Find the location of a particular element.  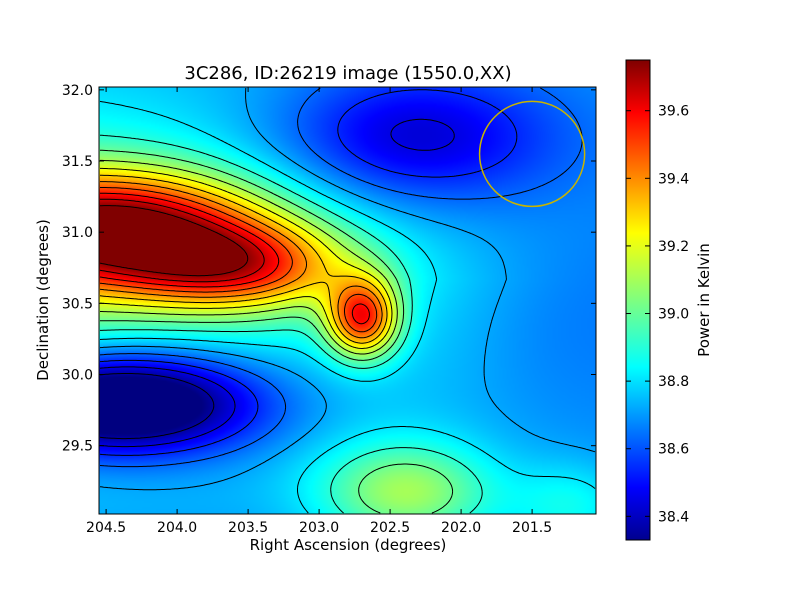

colorbar-tick-label: 39.0 is located at coordinates (673, 315).